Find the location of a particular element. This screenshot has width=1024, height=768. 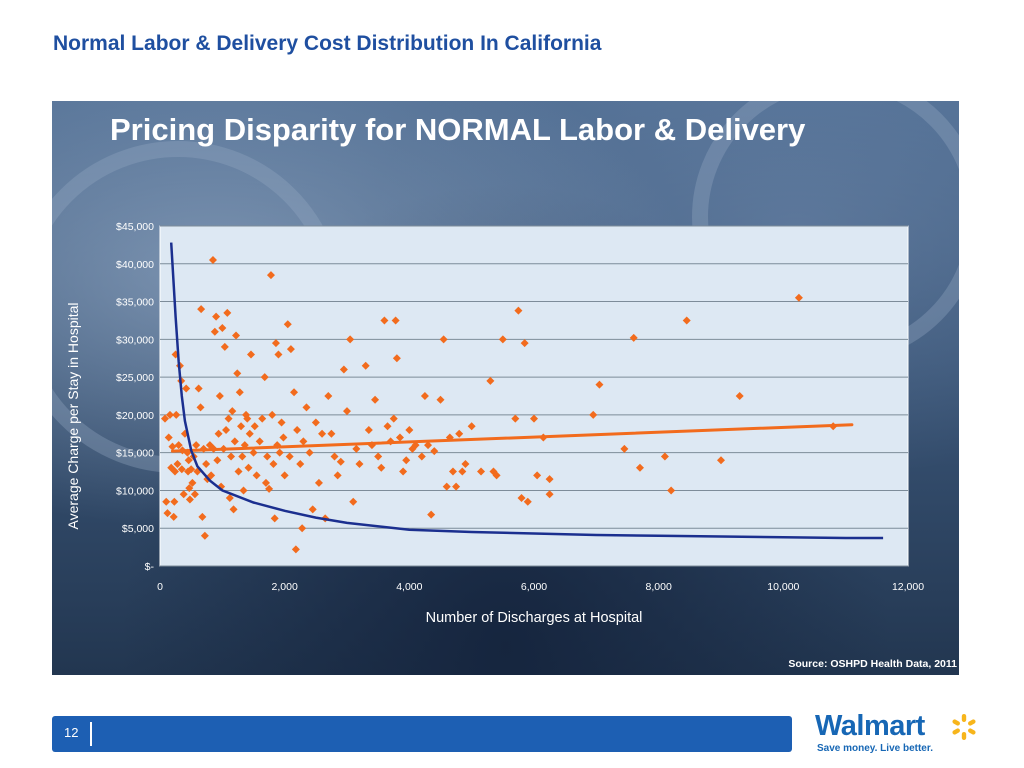

y-tick-label: $10,000 is located at coordinates (135, 491).